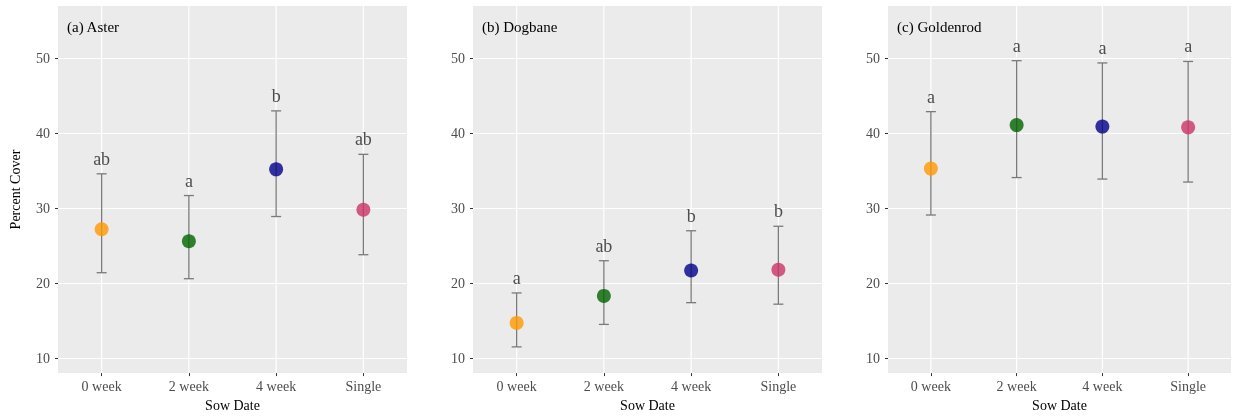 This screenshot has width=1239, height=417. I want to click on text: (b) Dogbane, so click(520, 27).